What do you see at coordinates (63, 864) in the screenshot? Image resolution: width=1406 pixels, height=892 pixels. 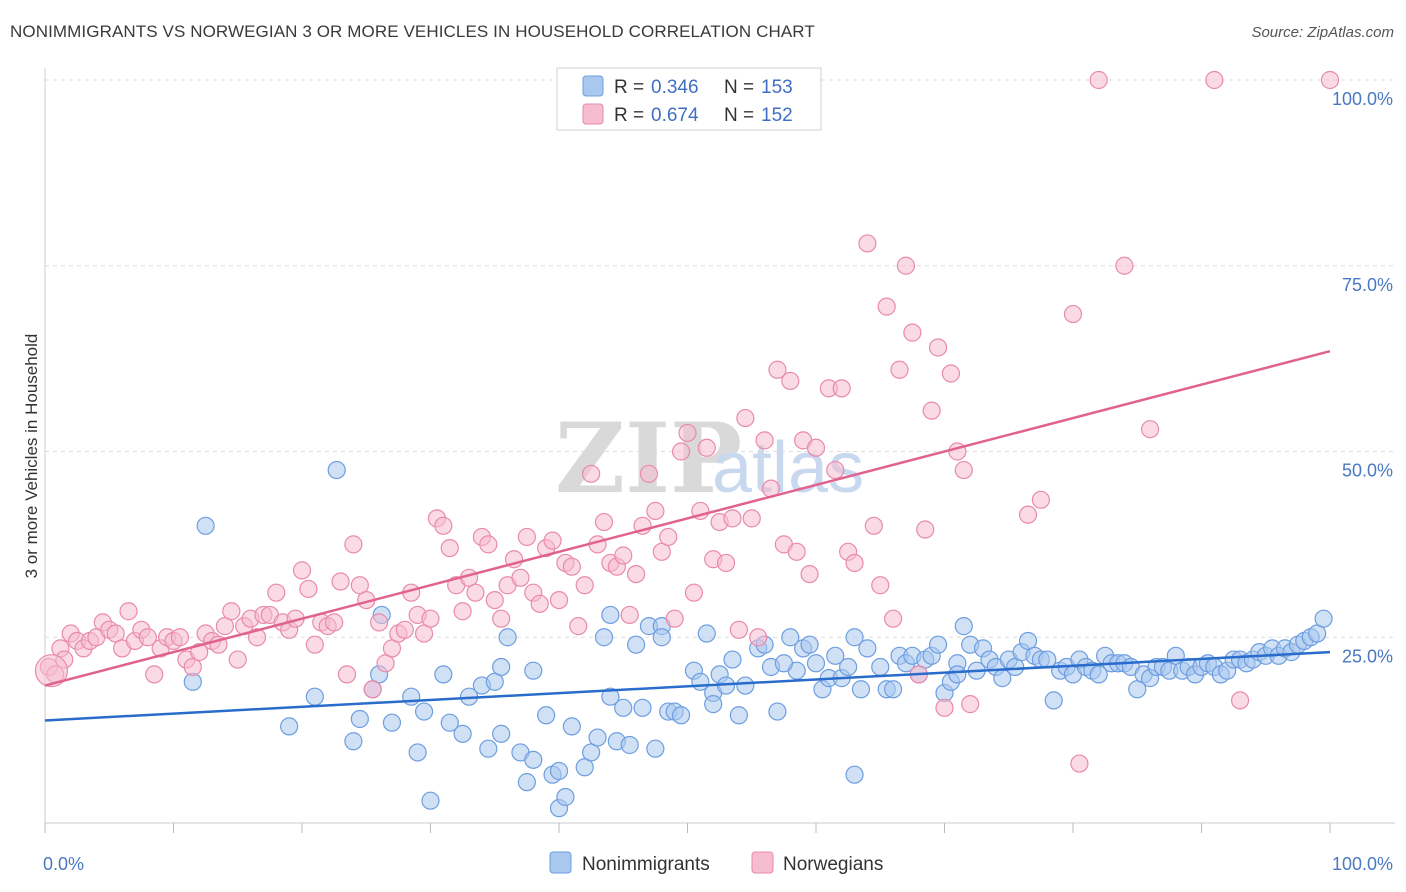 I see `x-tick-label-0: 0.0%` at bounding box center [63, 864].